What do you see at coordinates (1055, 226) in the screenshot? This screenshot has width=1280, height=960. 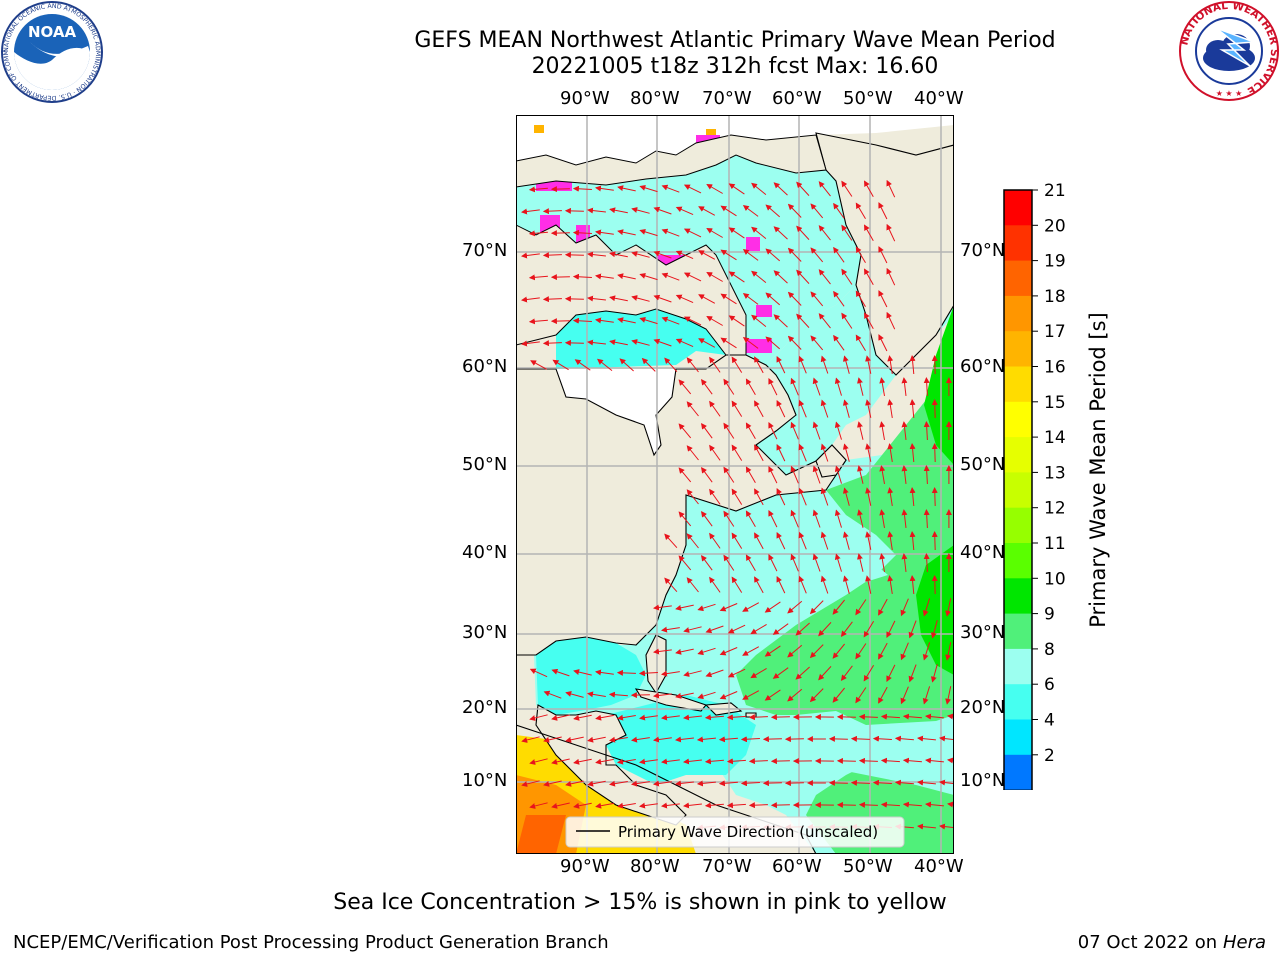 I see `colorbar-tick-label: 20` at bounding box center [1055, 226].